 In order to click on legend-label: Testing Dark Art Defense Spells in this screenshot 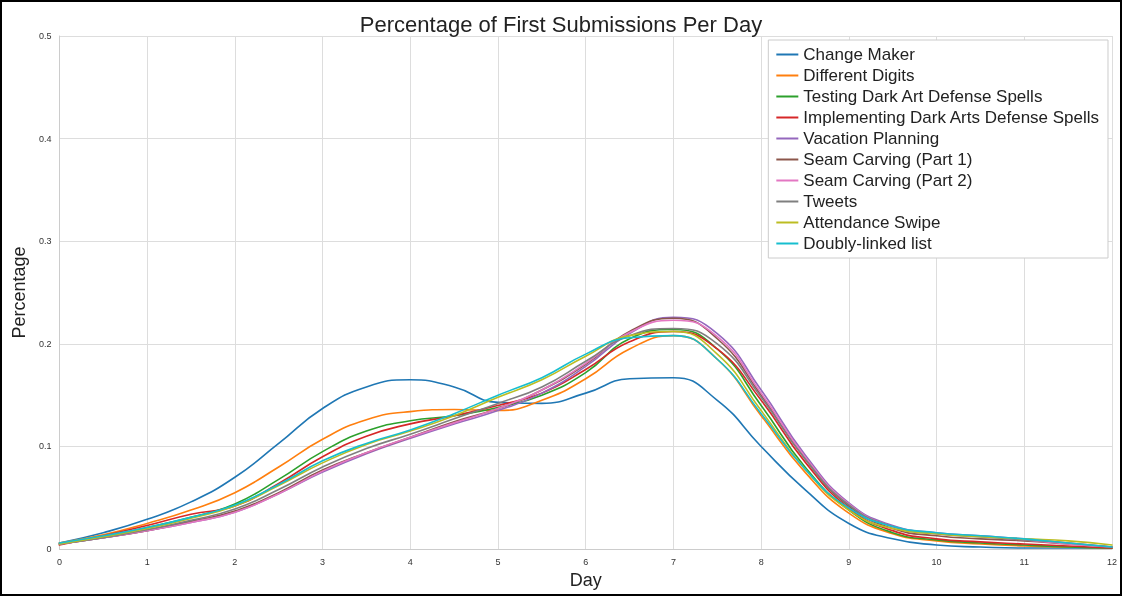, I will do `click(923, 96)`.